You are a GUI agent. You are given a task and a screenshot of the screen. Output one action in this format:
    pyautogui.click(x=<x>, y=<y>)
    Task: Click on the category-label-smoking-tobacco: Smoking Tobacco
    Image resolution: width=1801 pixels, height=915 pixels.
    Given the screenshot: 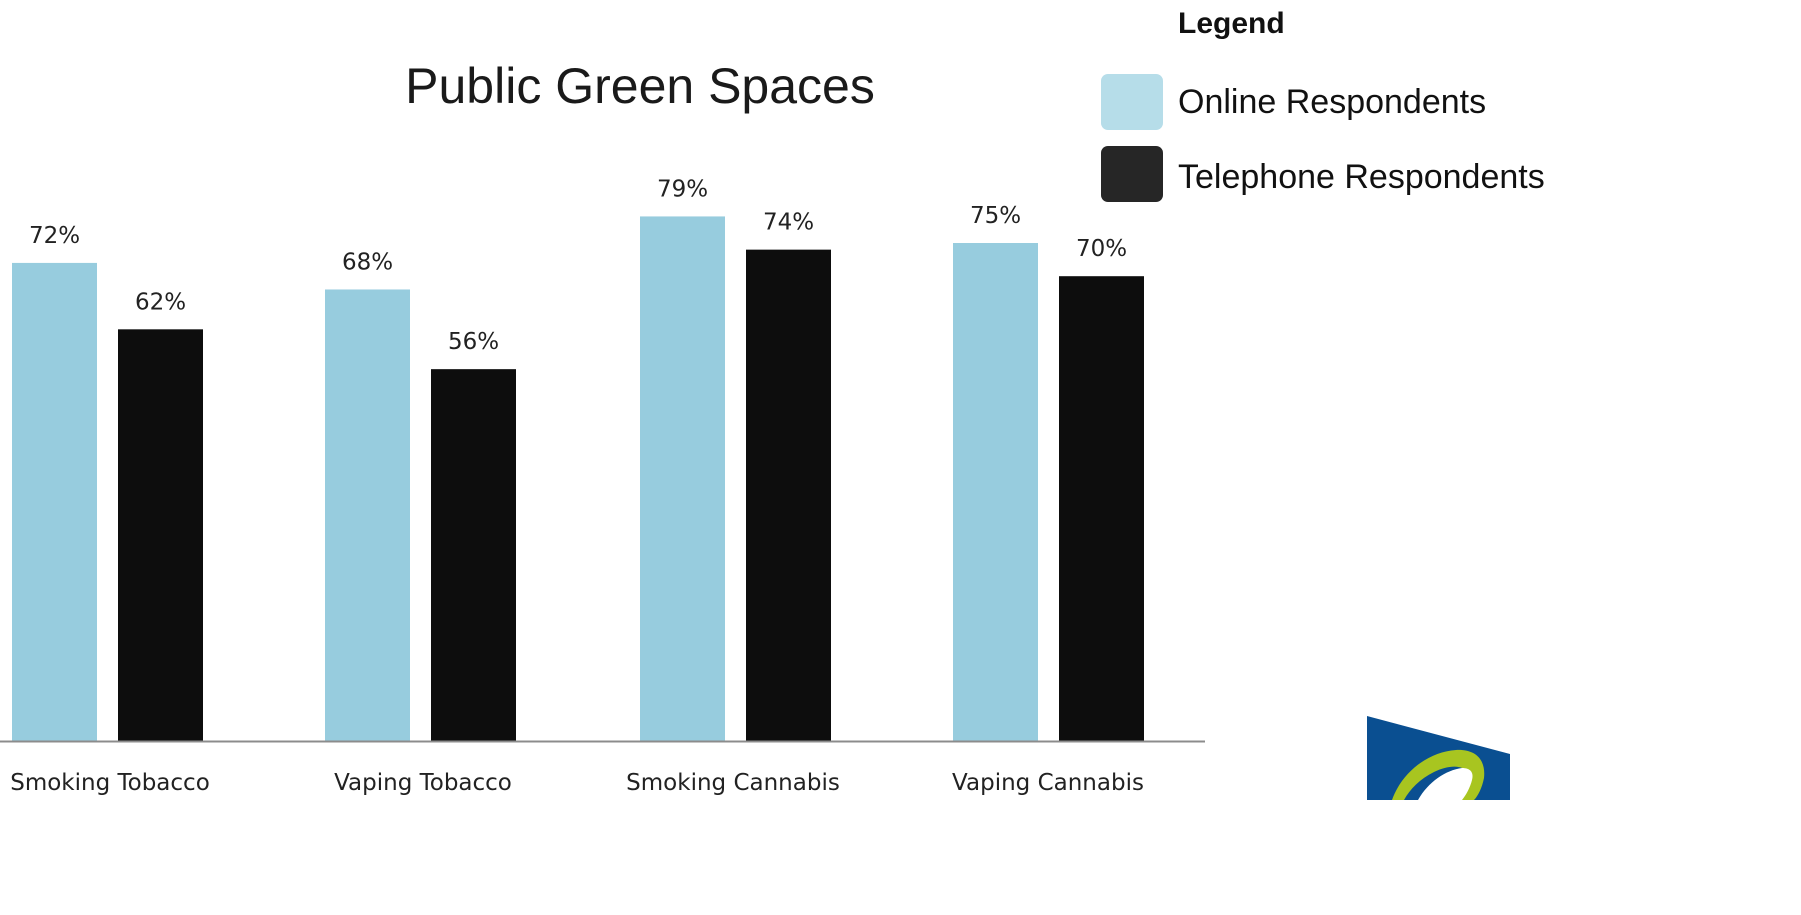 What is the action you would take?
    pyautogui.click(x=110, y=783)
    